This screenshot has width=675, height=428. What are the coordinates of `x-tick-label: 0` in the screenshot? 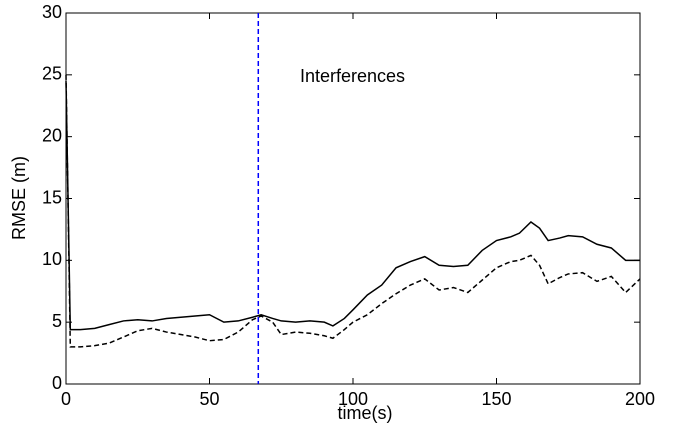 It's located at (66, 399).